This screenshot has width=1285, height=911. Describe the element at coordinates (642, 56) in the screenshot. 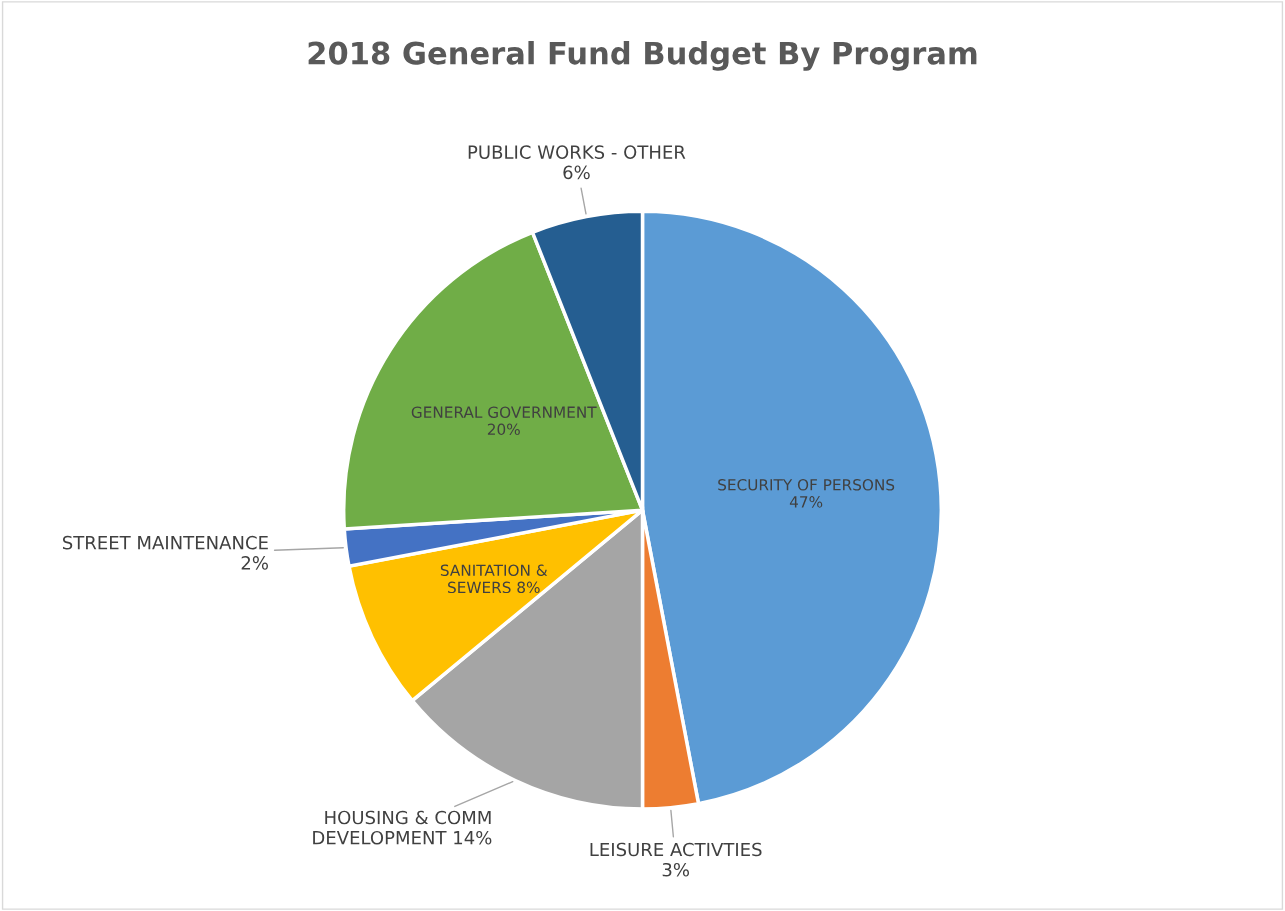

I see `chart-title: 2018 General Fund Budget By Program` at that location.